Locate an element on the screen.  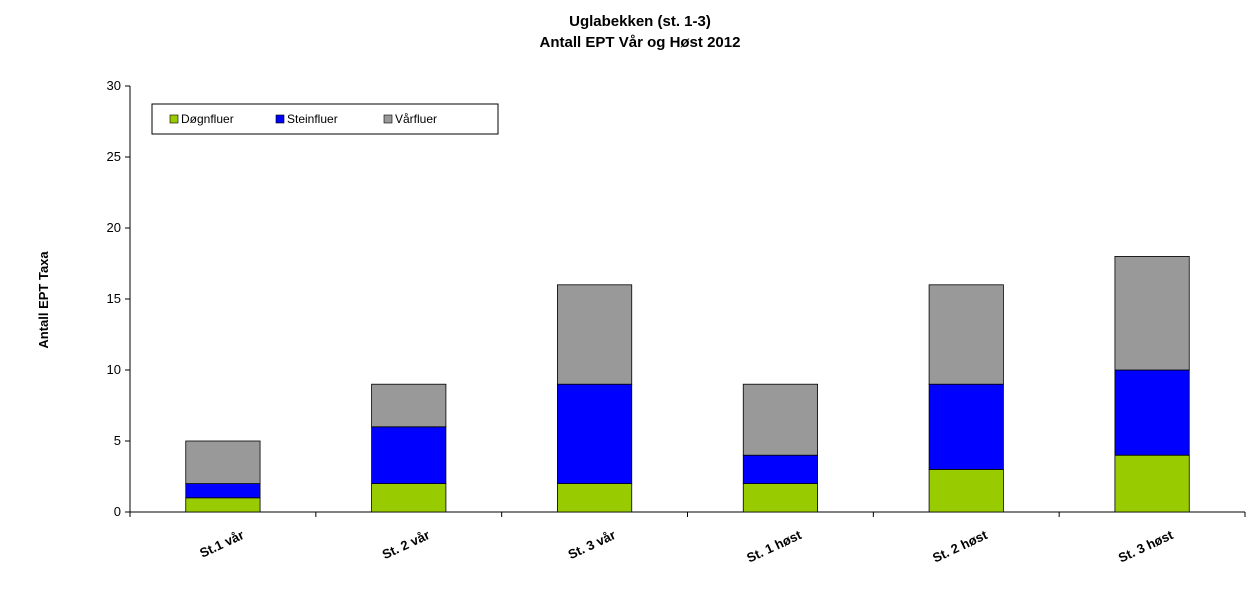
chart-title: Uglabekken (st. 1-3) is located at coordinates (640, 21).